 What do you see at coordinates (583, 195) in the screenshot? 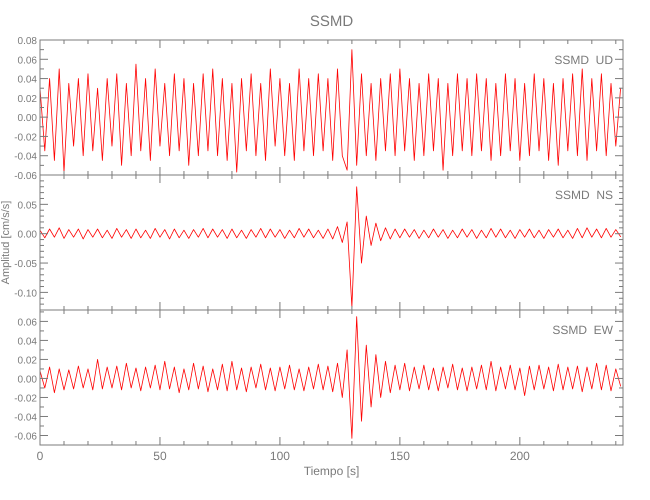
I see `annotation: SSMD NS` at bounding box center [583, 195].